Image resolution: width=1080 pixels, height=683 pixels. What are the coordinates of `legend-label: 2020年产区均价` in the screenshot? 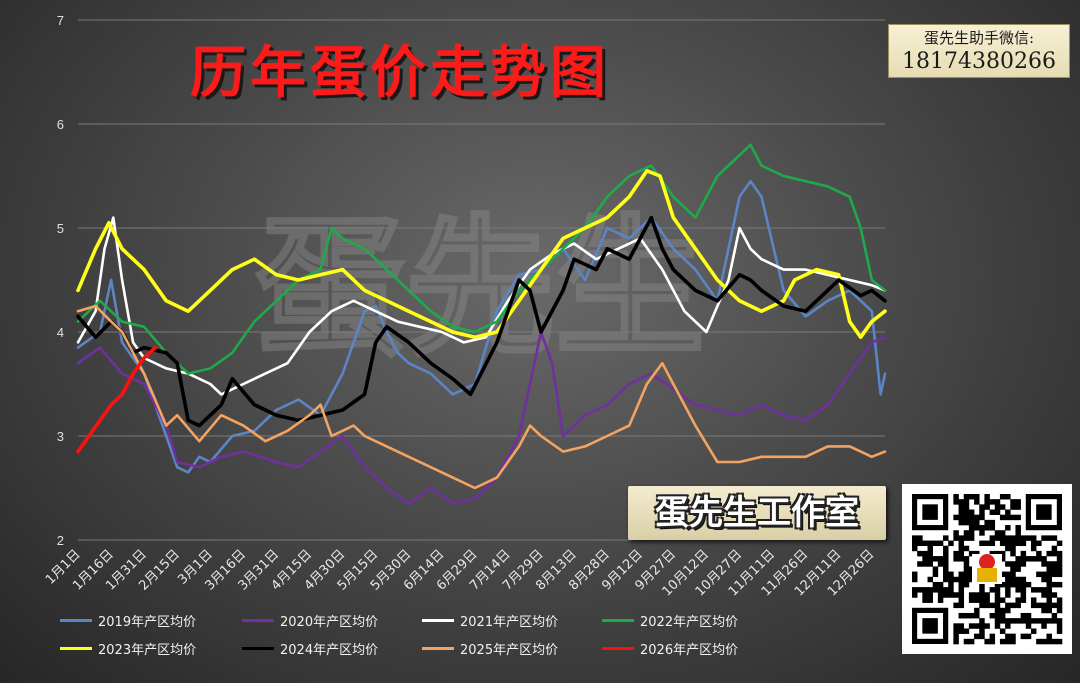 It's located at (329, 622).